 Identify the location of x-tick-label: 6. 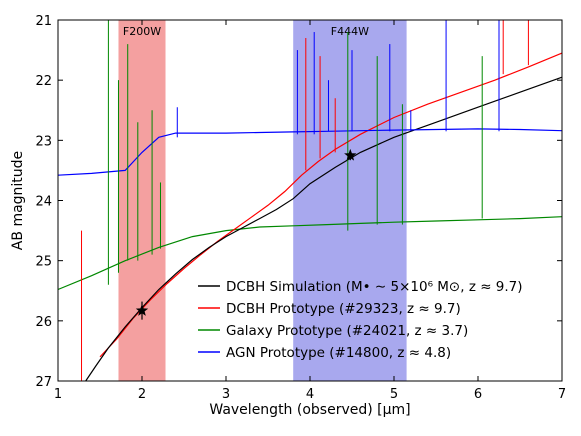
(478, 394).